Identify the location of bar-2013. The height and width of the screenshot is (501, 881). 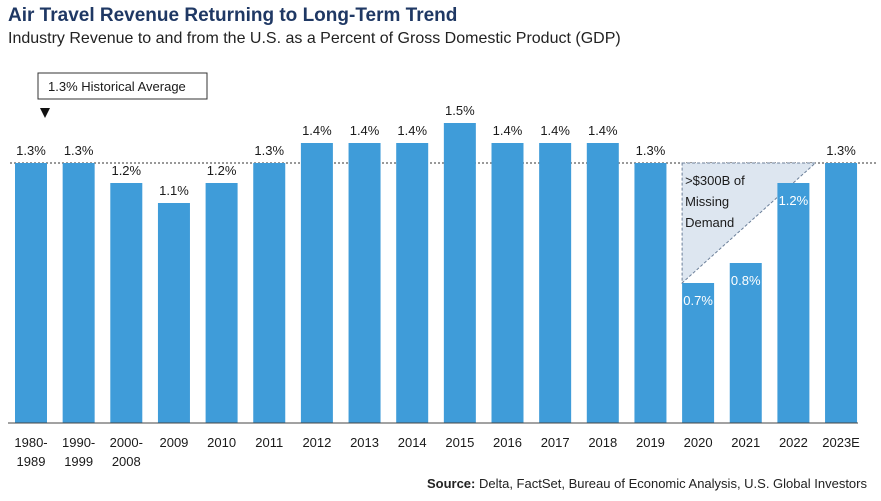
(364, 283).